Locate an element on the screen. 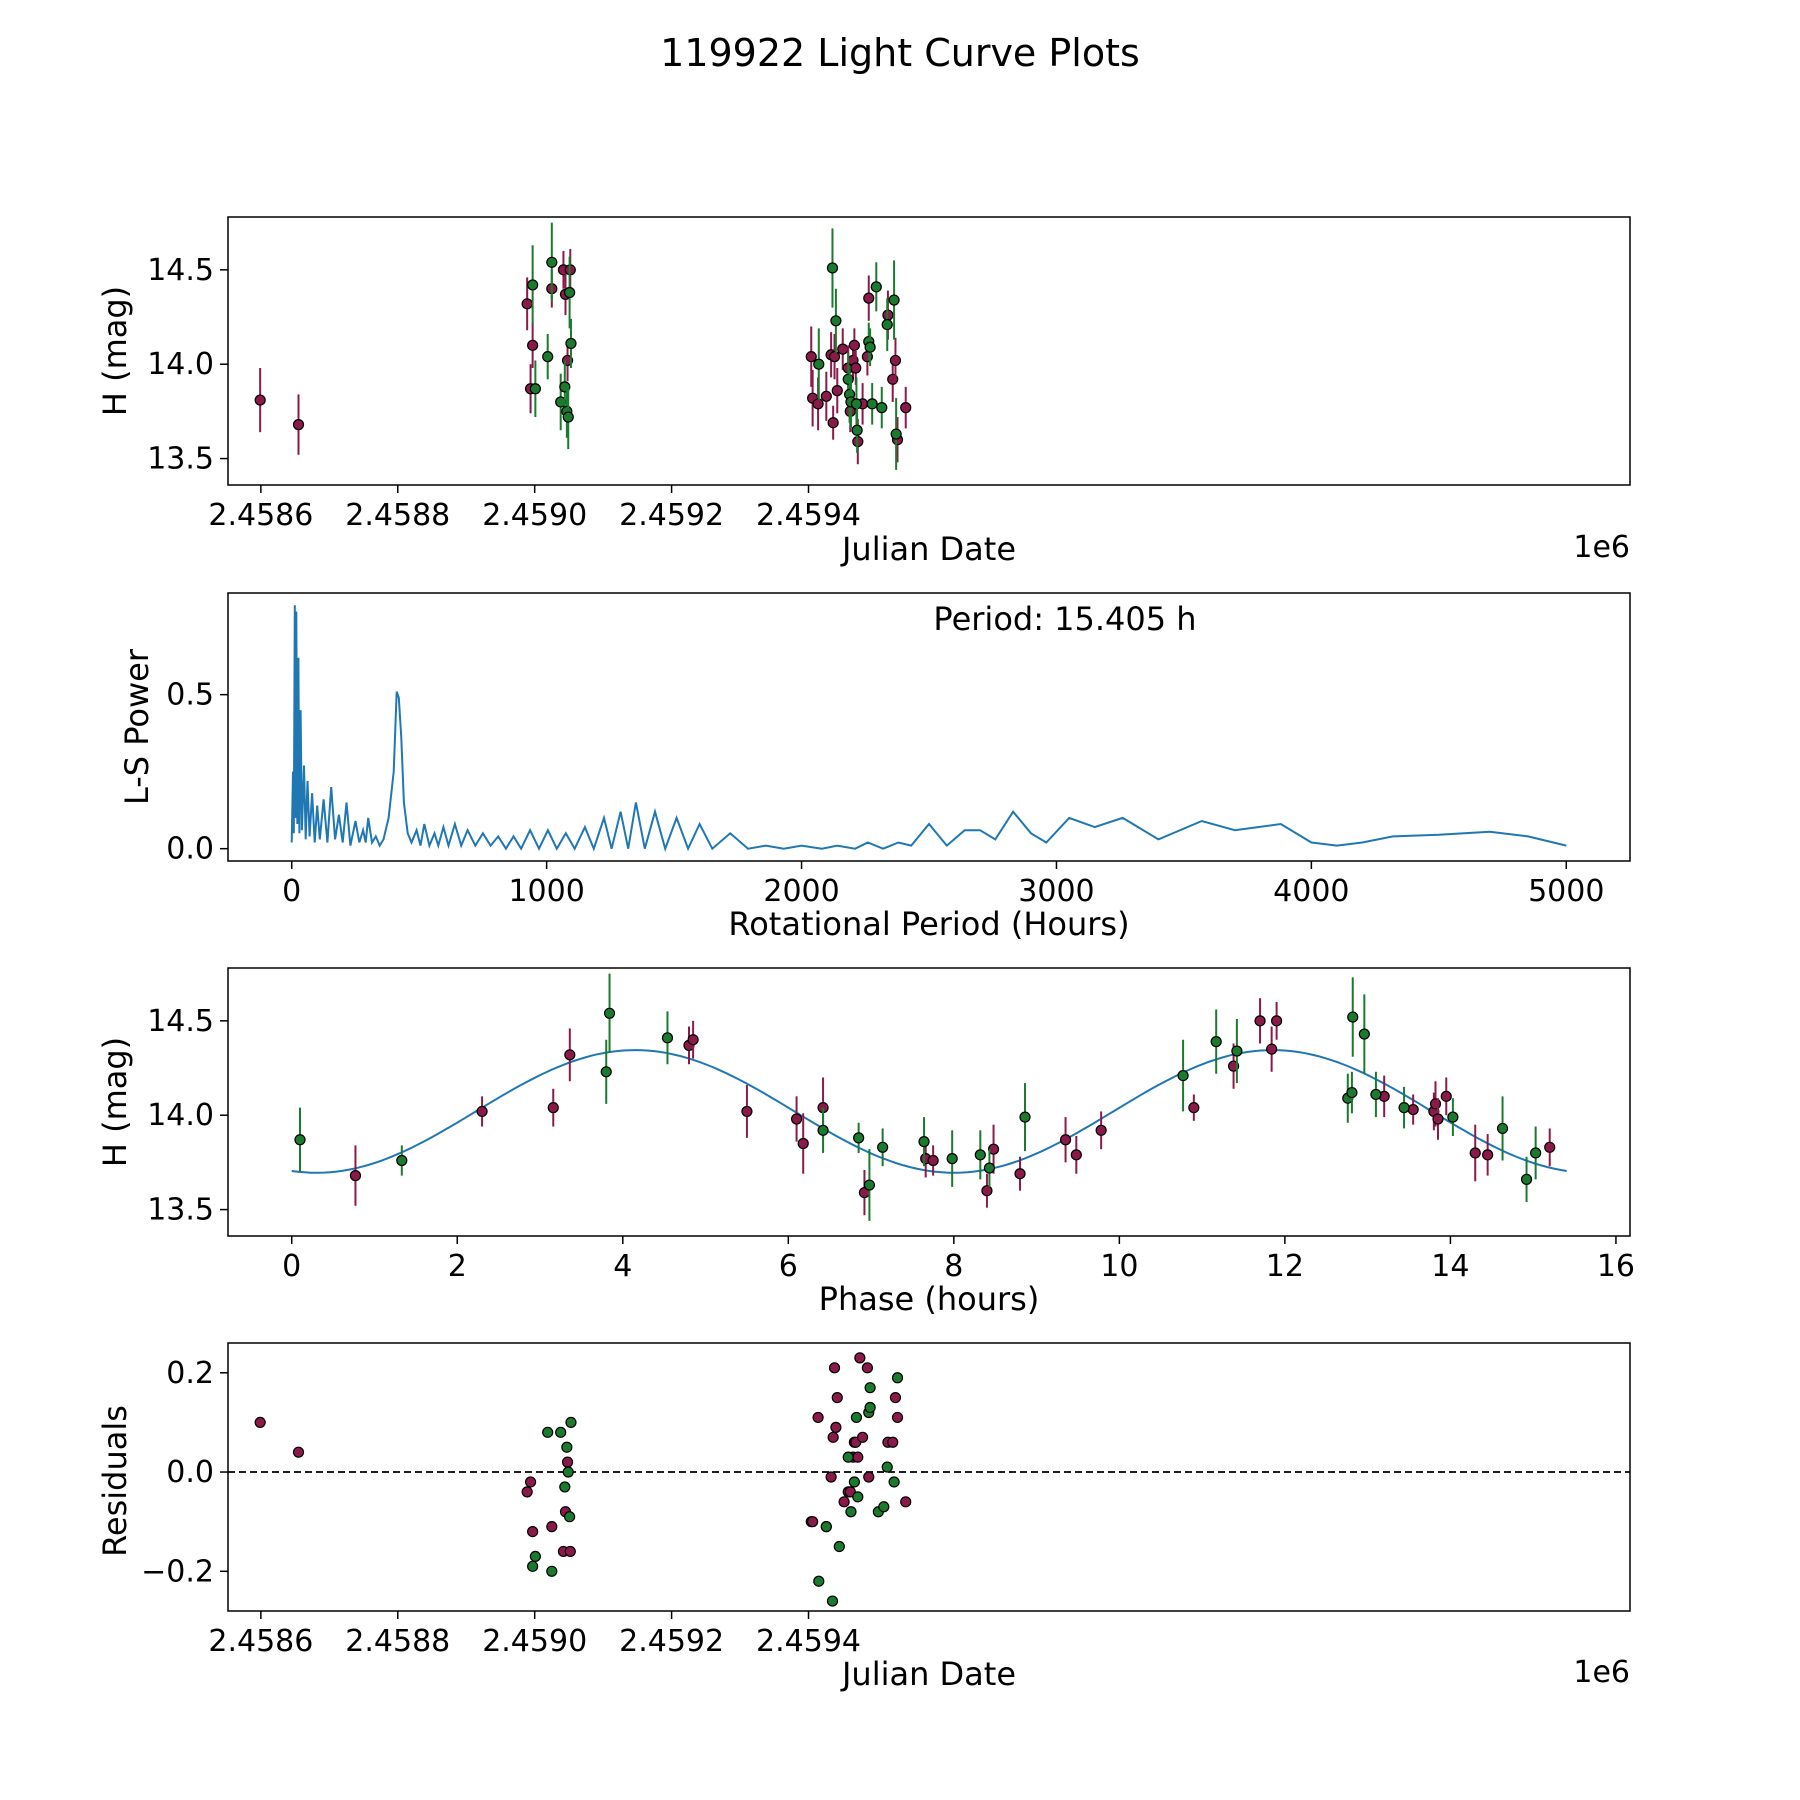  lightcurve-xtick-label: 2.4586 is located at coordinates (260, 515).